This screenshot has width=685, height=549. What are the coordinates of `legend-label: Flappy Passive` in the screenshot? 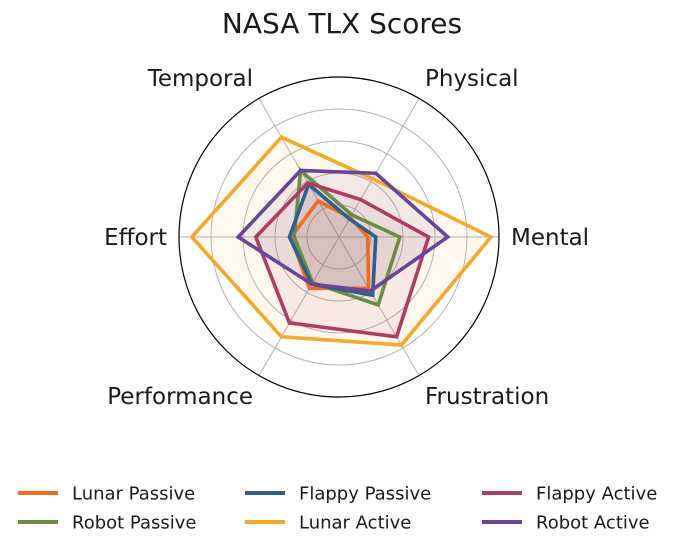 It's located at (365, 494).